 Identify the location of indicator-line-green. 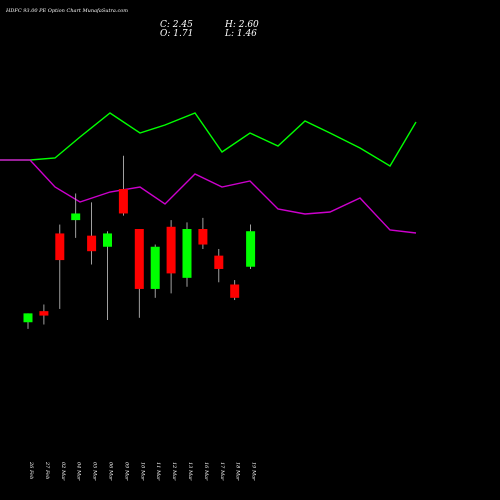
(208, 139).